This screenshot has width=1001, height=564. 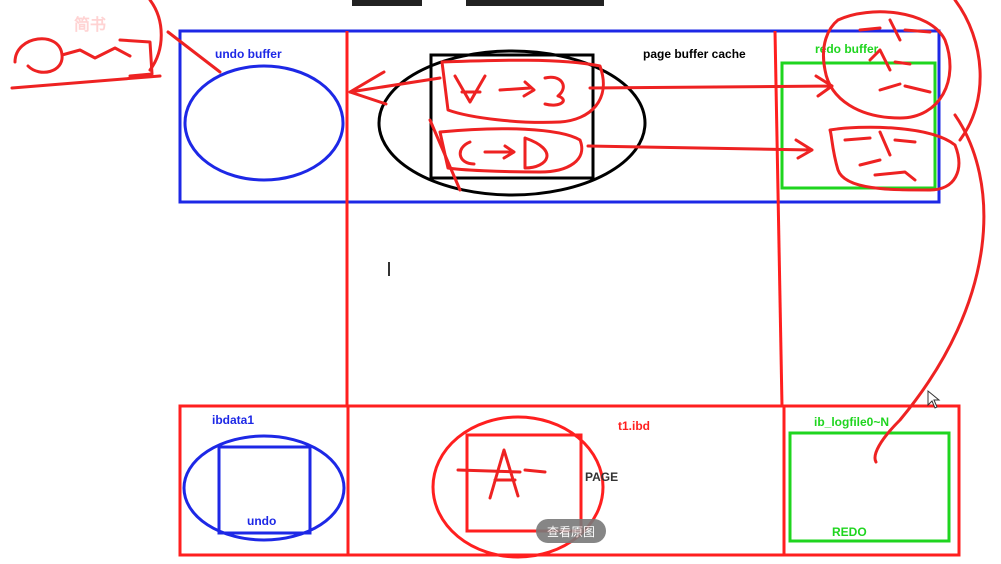 I want to click on scribble-c-d-loop, so click(x=511, y=150).